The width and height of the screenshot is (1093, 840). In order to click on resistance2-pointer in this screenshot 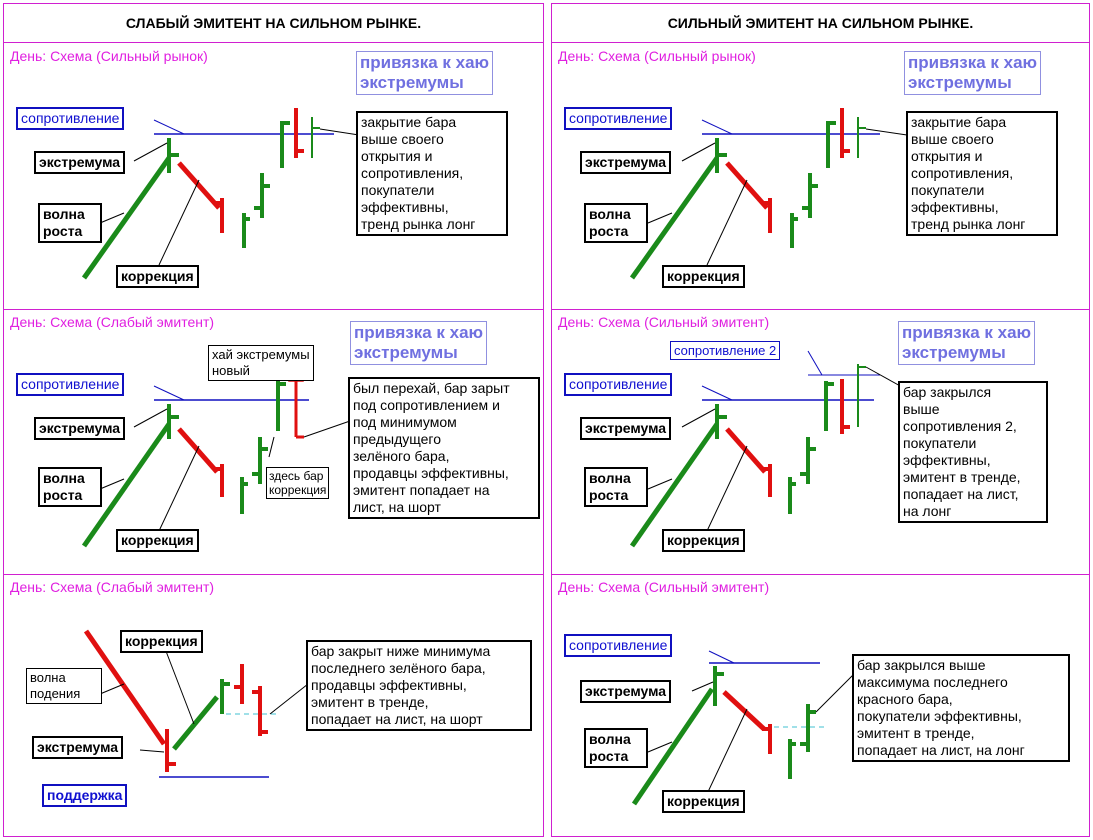, I will do `click(815, 363)`.